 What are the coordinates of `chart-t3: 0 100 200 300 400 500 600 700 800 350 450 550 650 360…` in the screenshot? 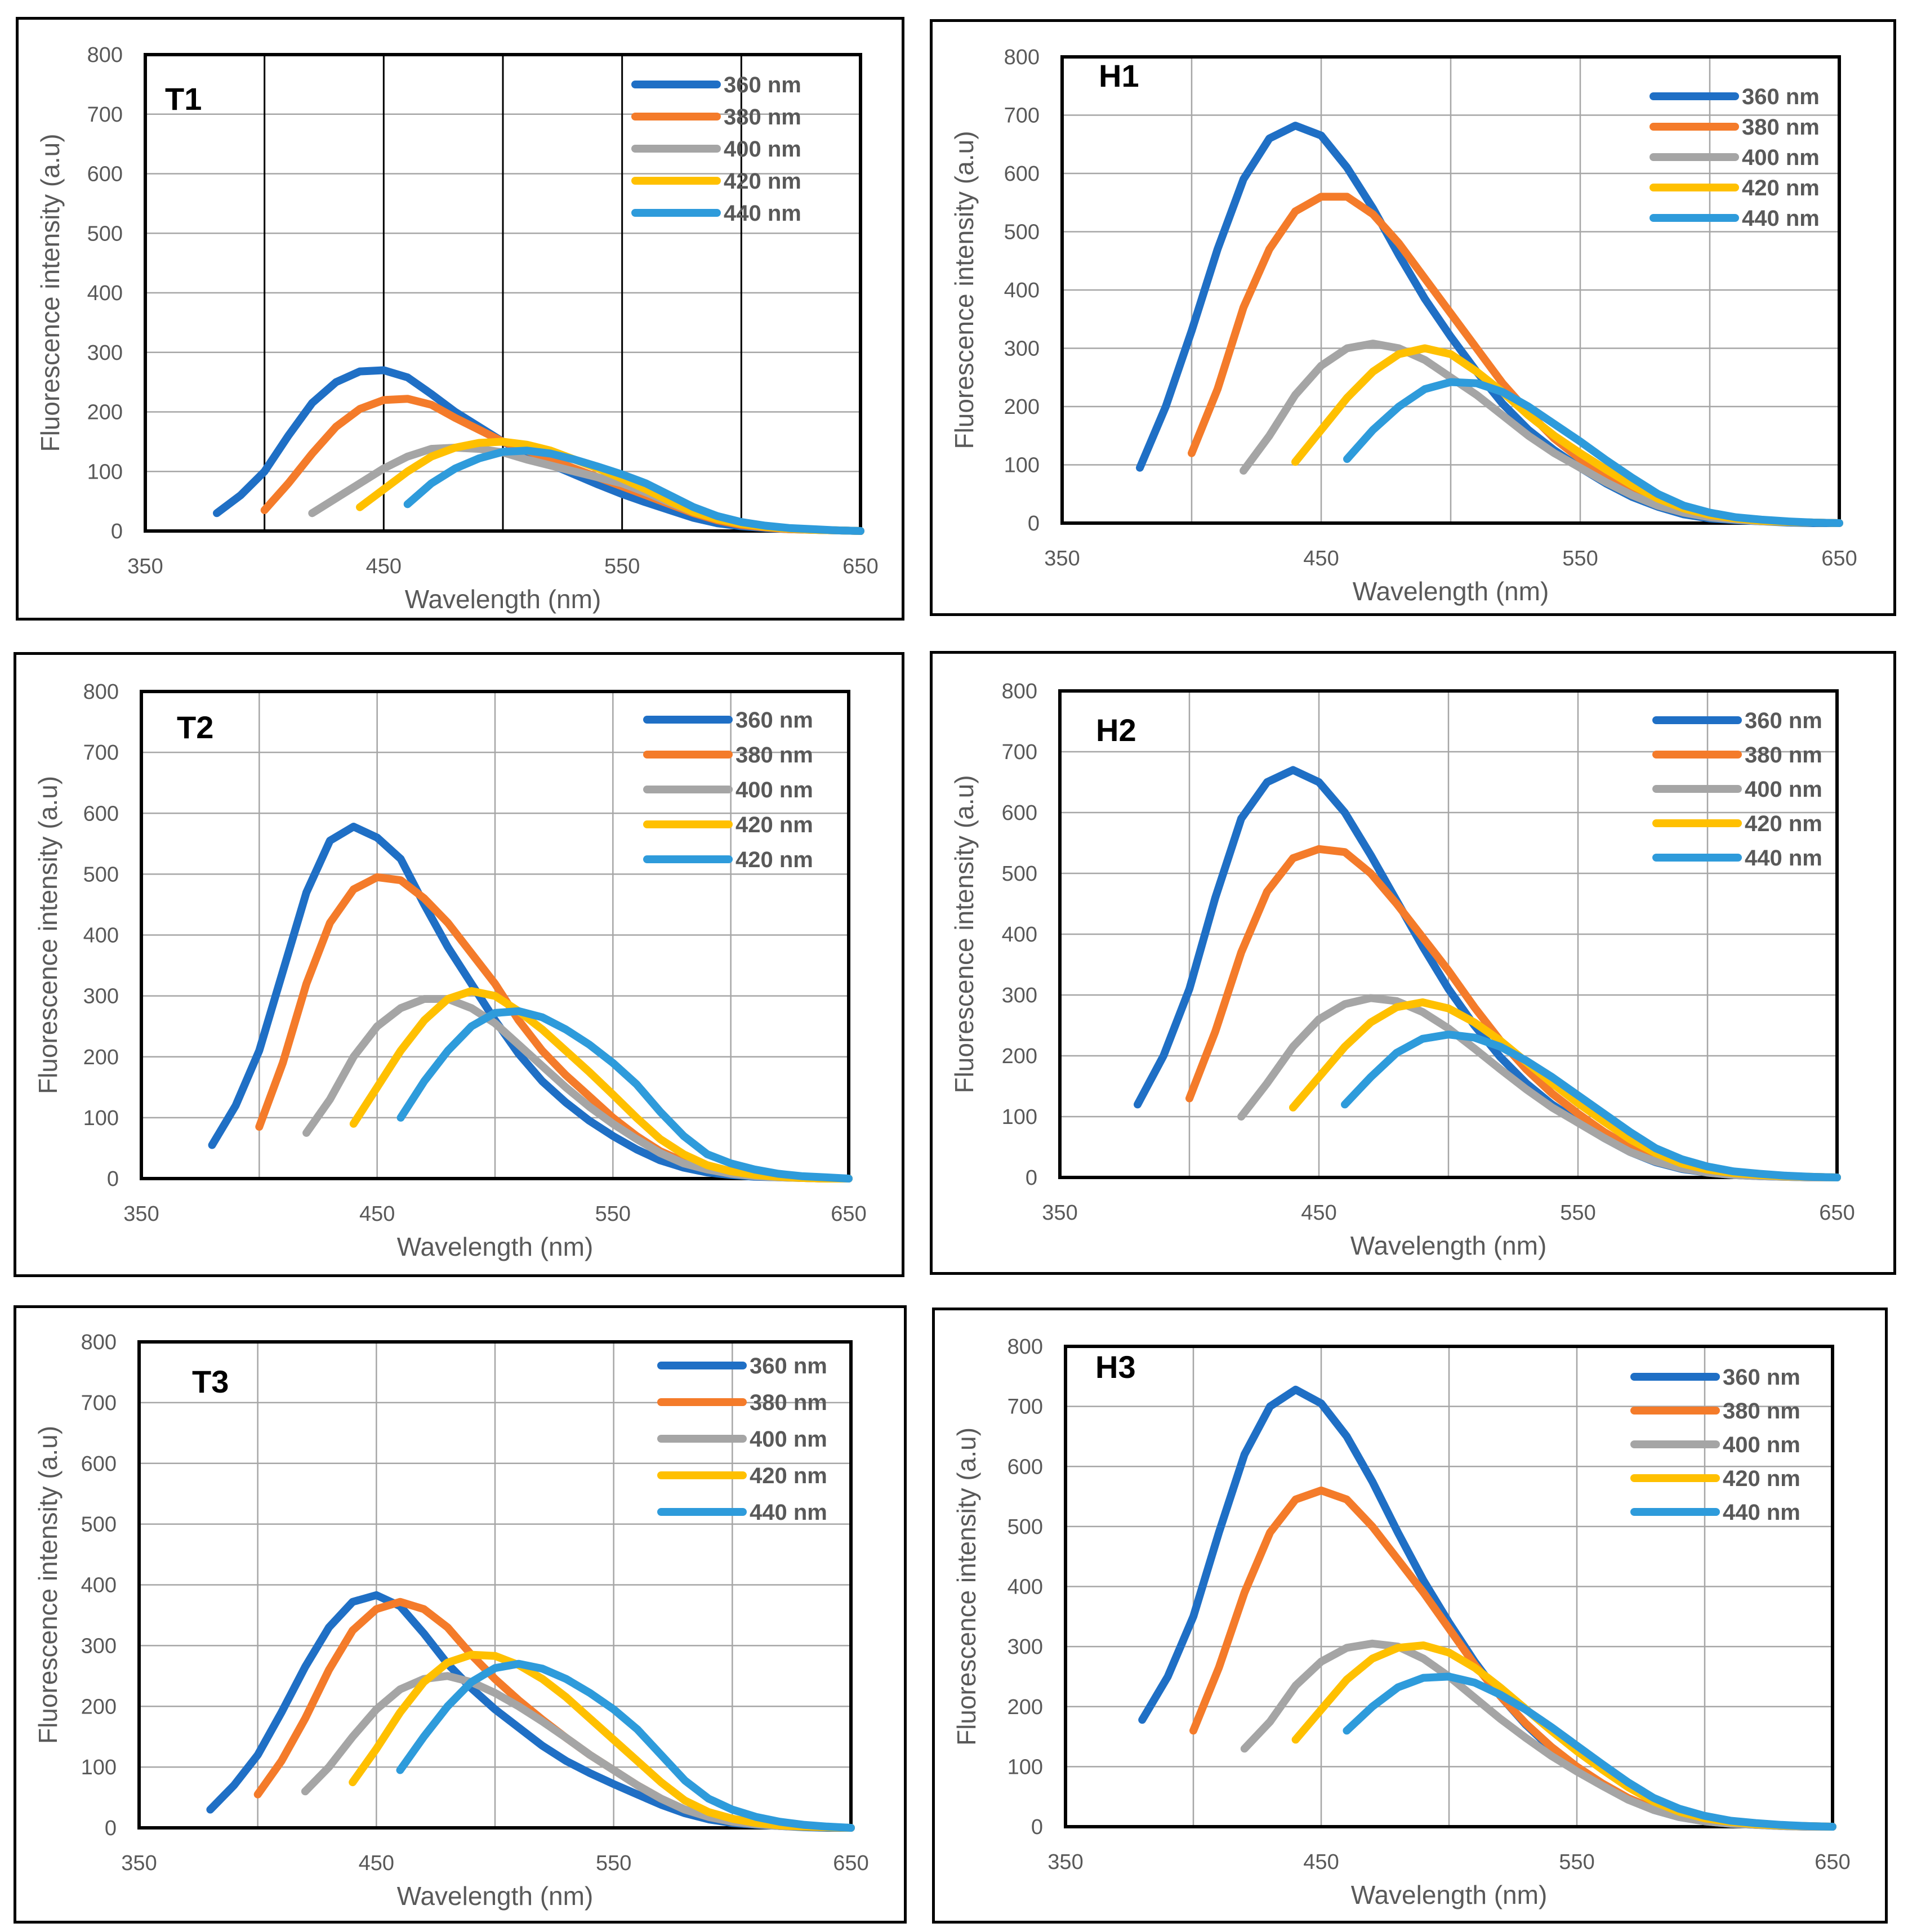 It's located at (451, 1621).